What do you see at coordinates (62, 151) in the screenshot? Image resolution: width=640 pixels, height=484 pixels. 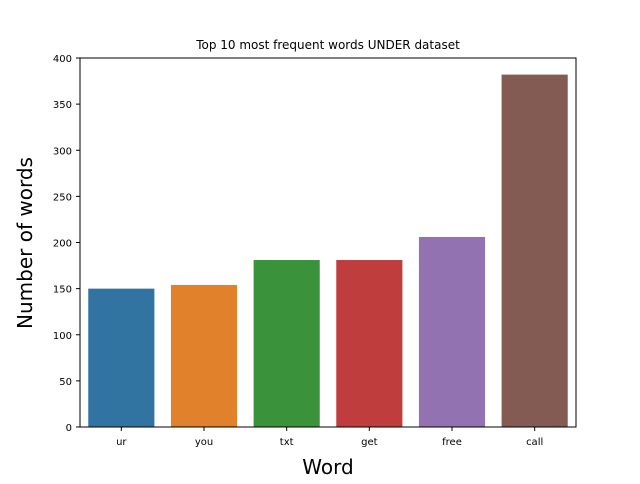 I see `y-tick-label: 300` at bounding box center [62, 151].